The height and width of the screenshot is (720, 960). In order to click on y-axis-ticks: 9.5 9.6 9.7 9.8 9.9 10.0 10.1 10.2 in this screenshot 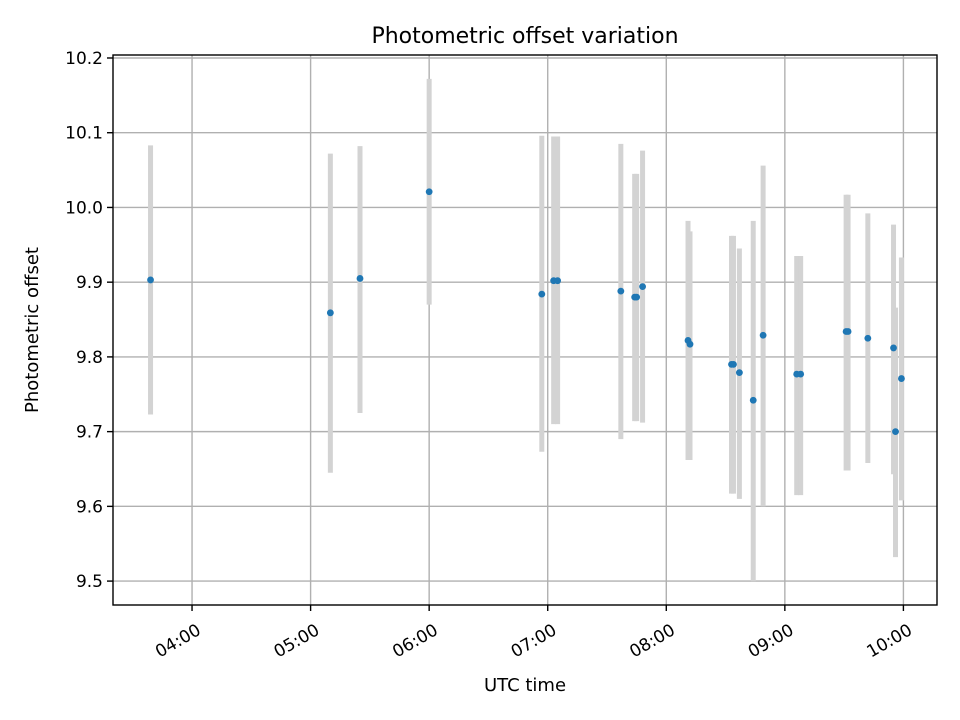, I will do `click(89, 320)`.